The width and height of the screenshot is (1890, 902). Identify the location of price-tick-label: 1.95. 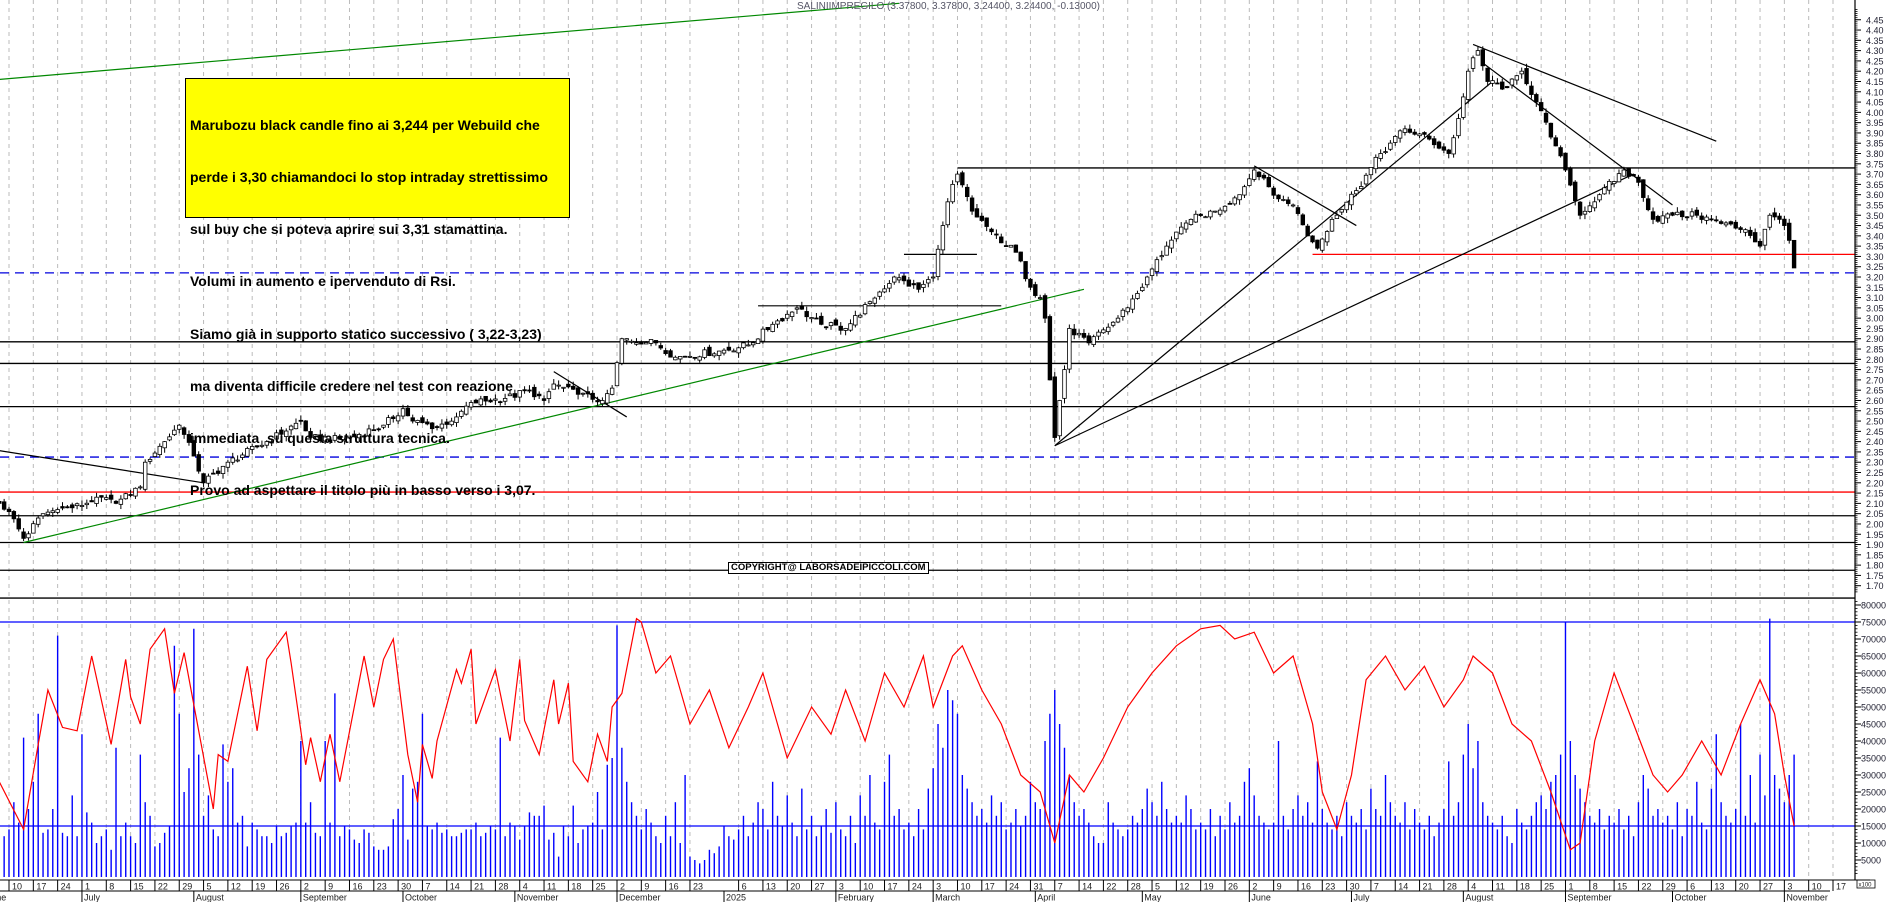
(1875, 535).